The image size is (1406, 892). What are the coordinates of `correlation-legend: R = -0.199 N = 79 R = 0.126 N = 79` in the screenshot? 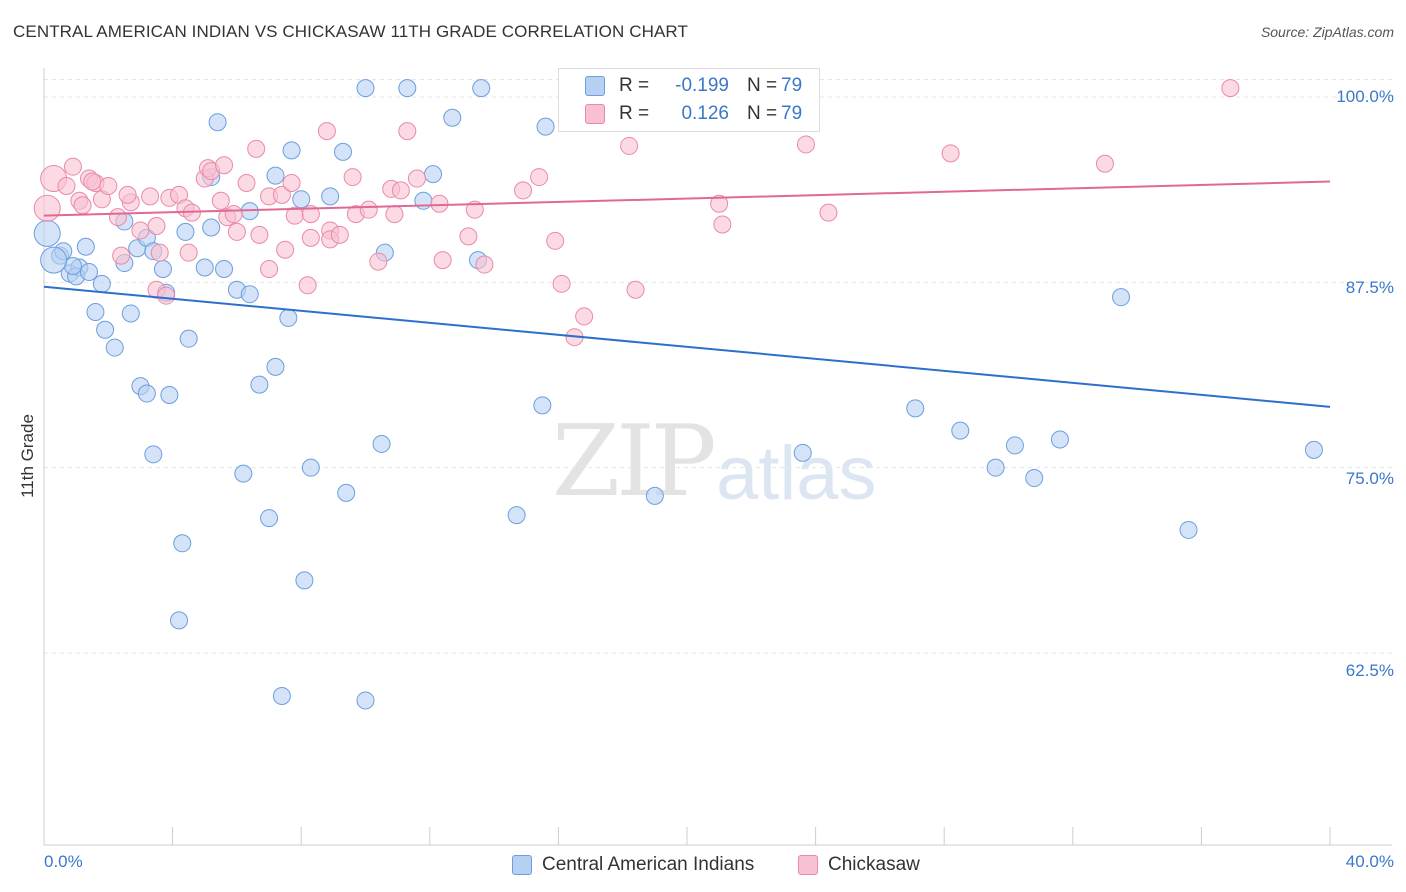 It's located at (689, 100).